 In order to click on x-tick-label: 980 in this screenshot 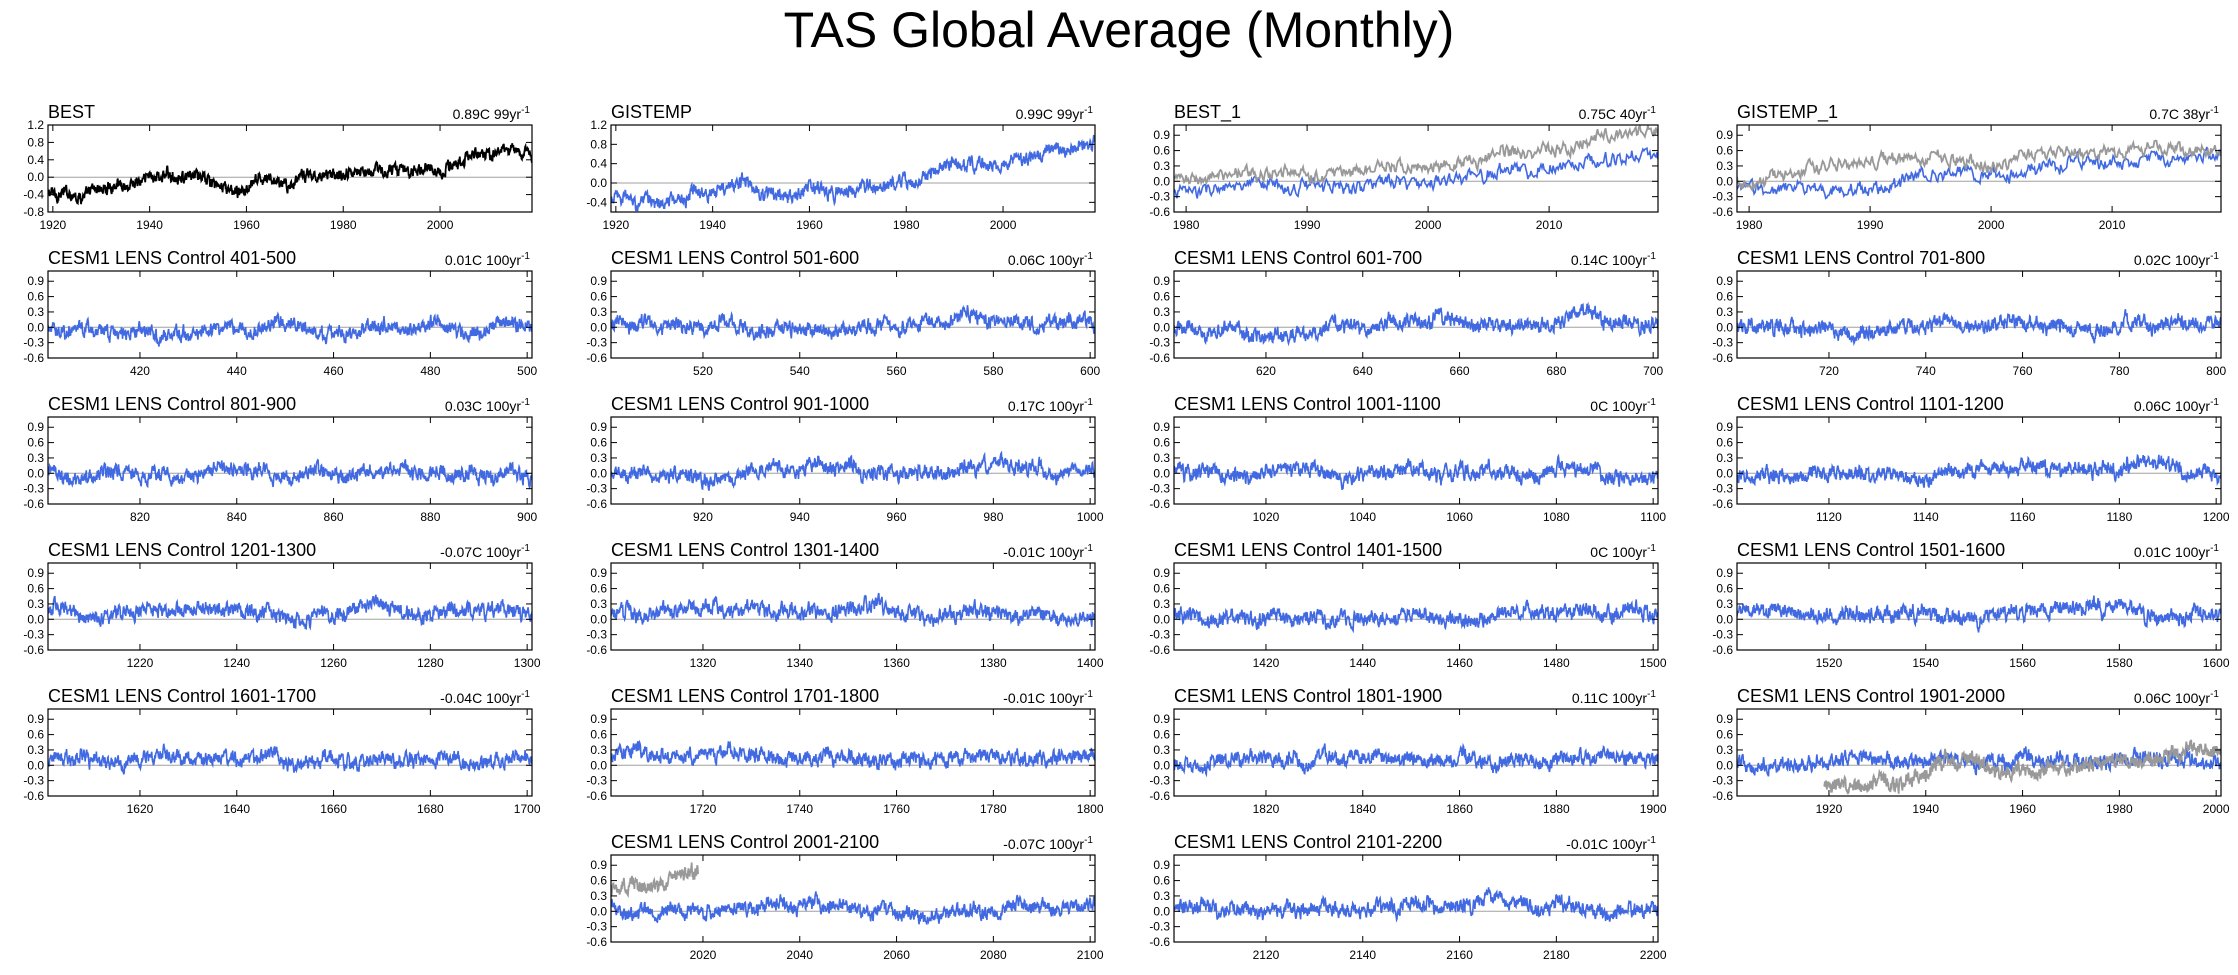, I will do `click(993, 517)`.